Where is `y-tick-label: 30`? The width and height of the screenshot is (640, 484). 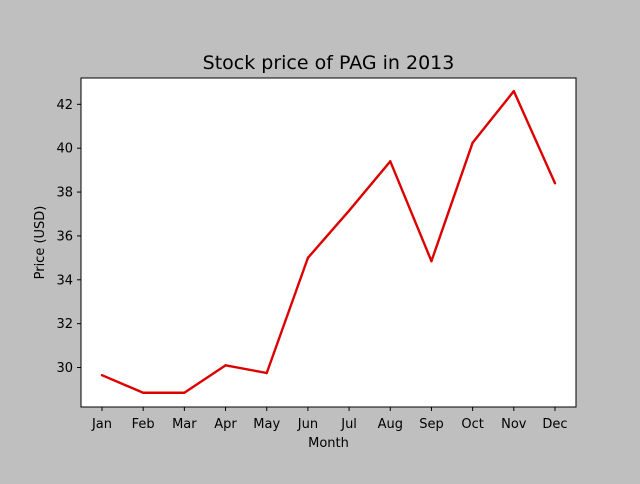 y-tick-label: 30 is located at coordinates (64, 368).